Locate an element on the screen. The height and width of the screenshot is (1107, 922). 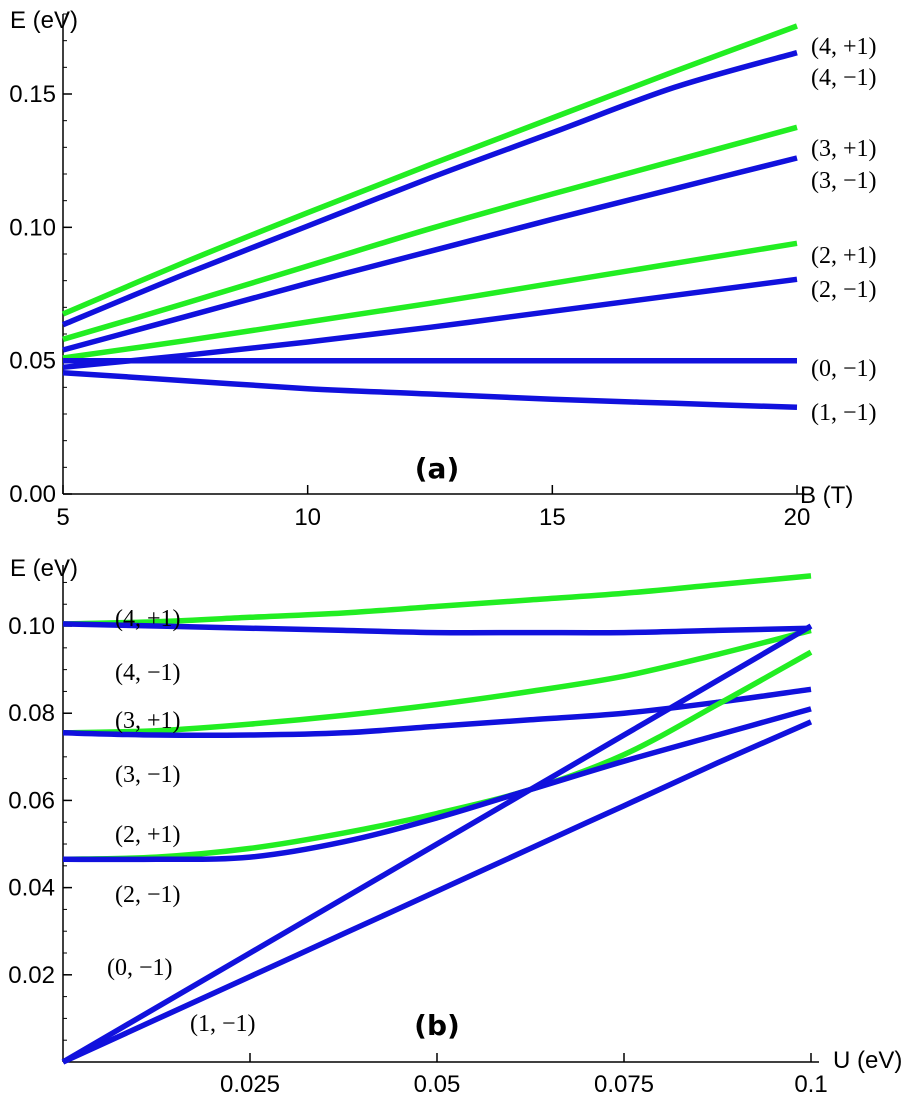
x-tick-label: 10 is located at coordinates (307, 517).